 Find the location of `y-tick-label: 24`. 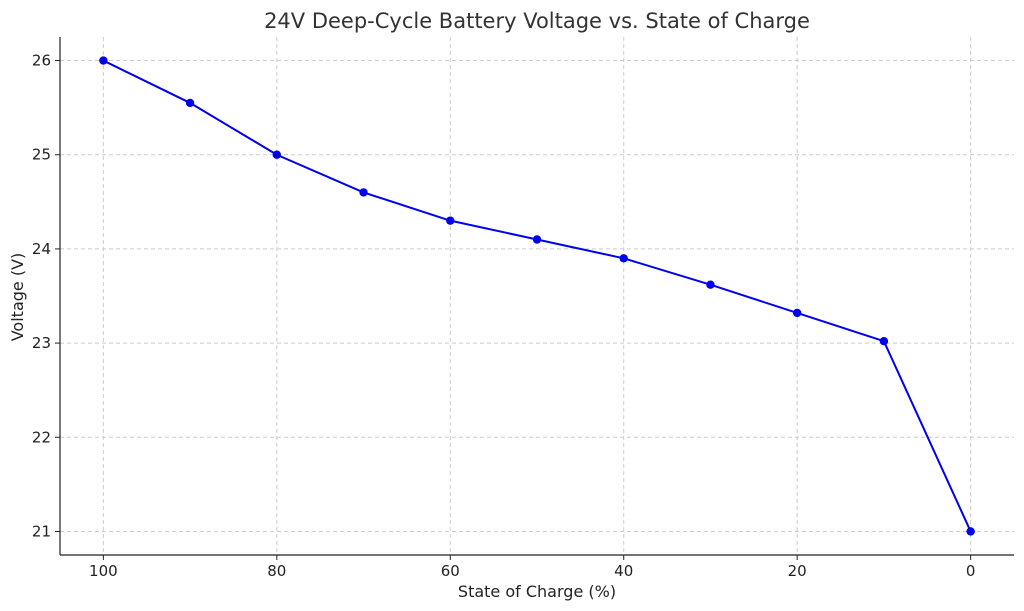

y-tick-label: 24 is located at coordinates (41, 249).